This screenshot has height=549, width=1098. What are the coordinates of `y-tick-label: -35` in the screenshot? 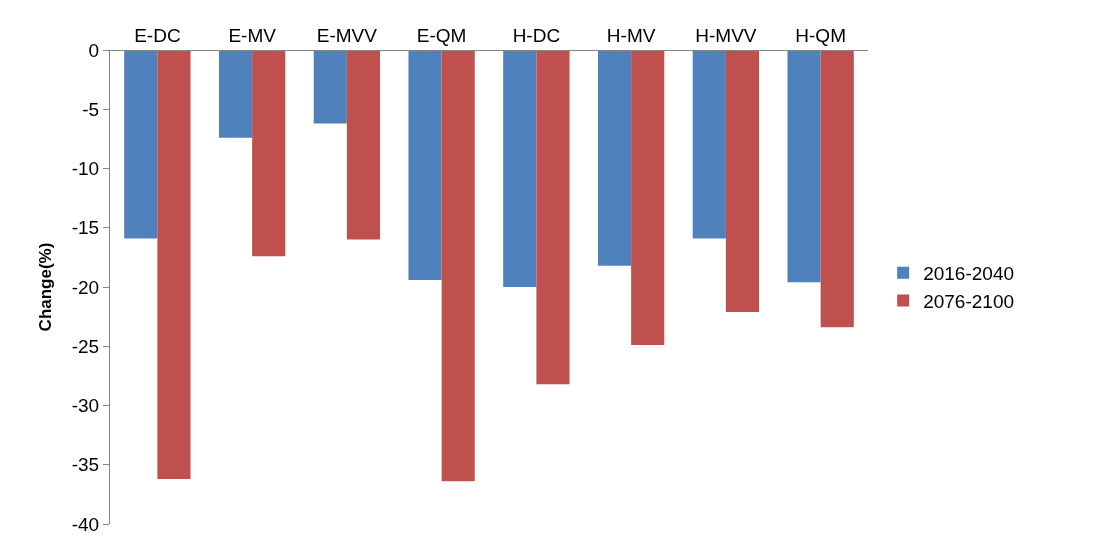 It's located at (85, 465).